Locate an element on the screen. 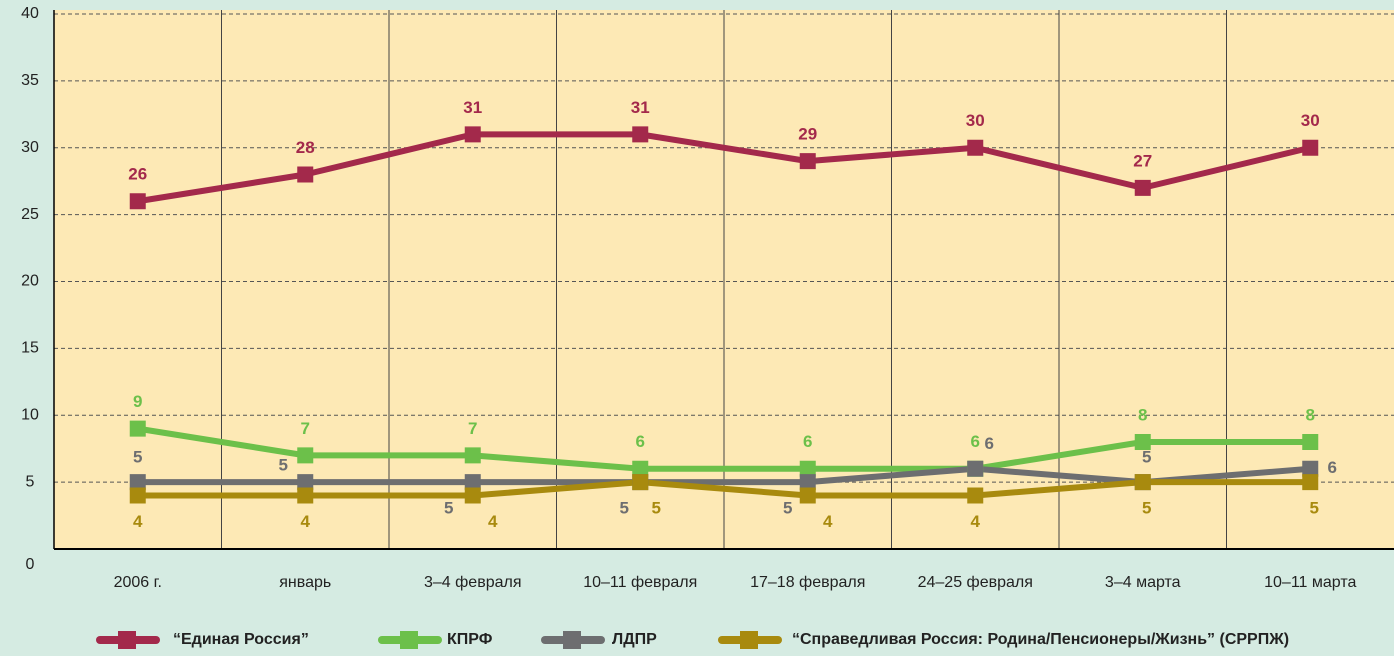  legend-label: КПРФ is located at coordinates (470, 639).